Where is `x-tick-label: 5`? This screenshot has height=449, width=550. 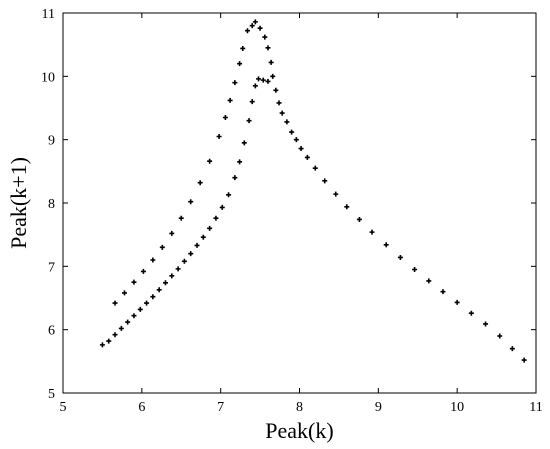
x-tick-label: 5 is located at coordinates (63, 407).